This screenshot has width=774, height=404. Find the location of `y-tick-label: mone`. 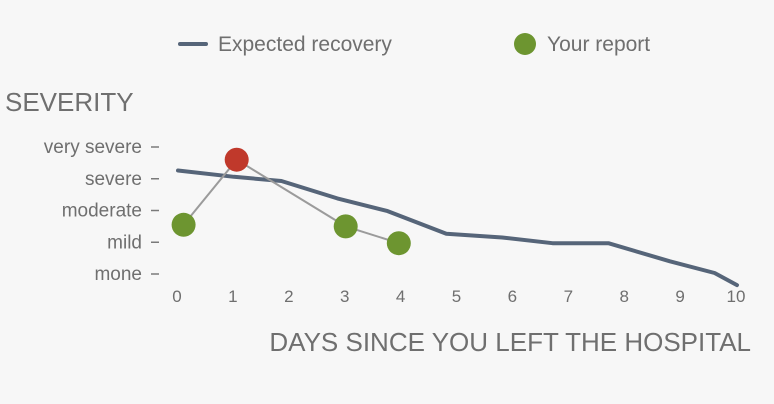

y-tick-label: mone is located at coordinates (118, 274).